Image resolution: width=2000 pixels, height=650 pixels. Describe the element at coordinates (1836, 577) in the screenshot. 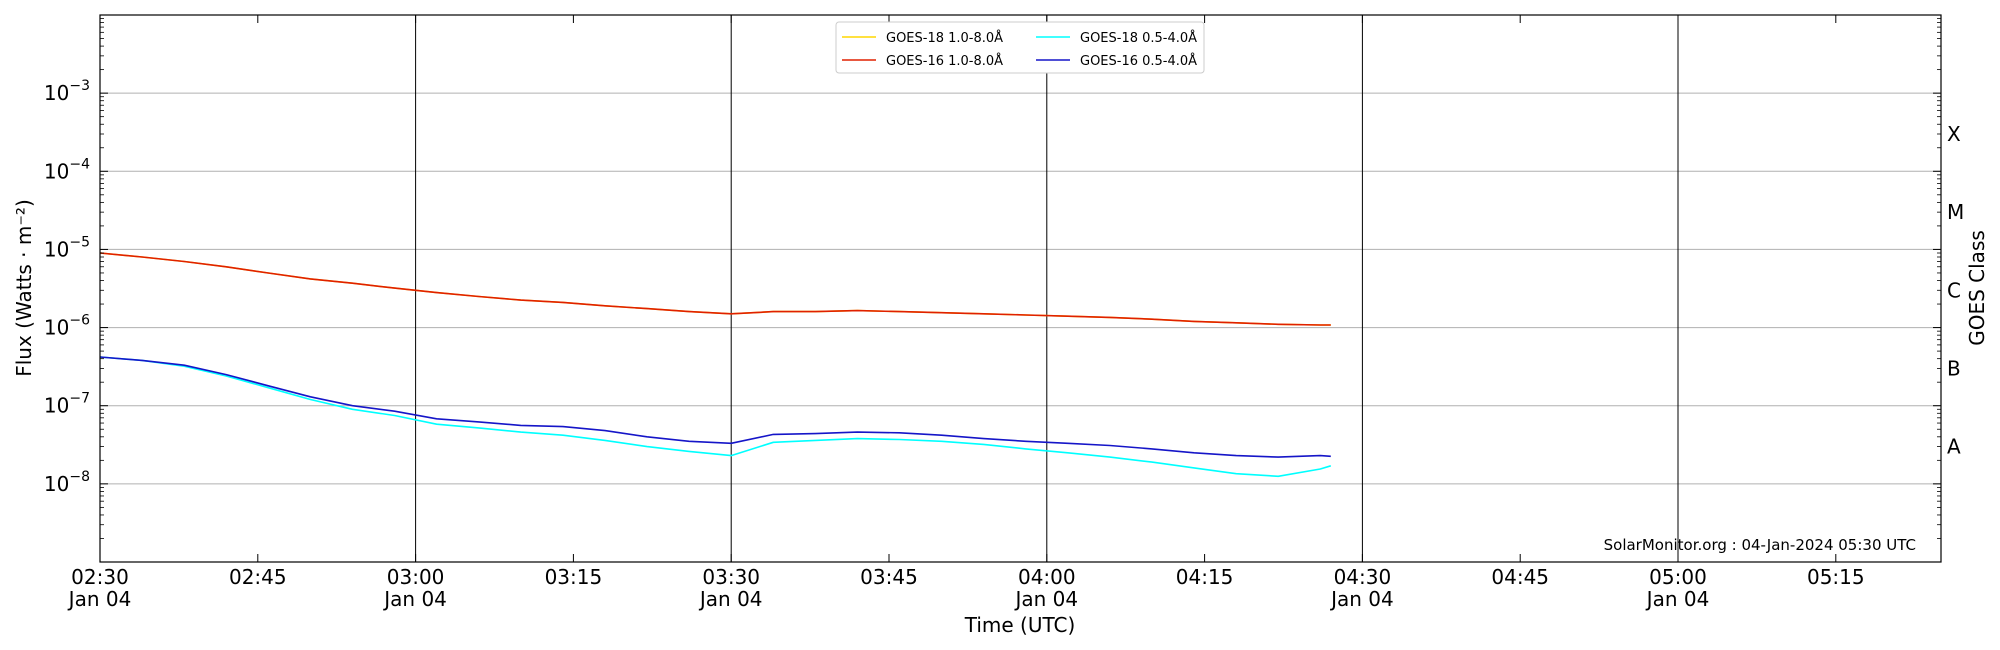

I see `x-tick-label: 05:15` at that location.